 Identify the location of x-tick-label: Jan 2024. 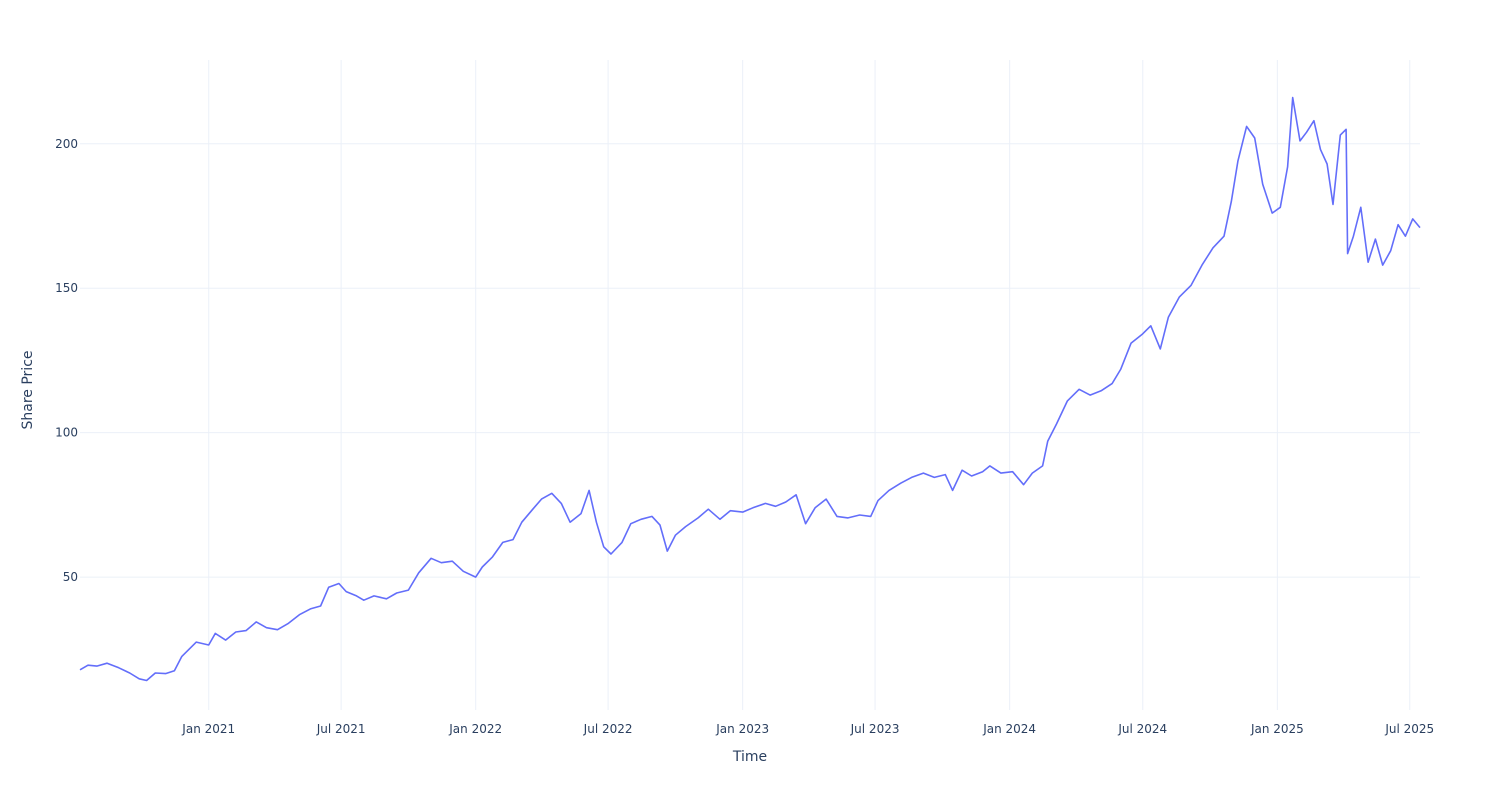
(1009, 729).